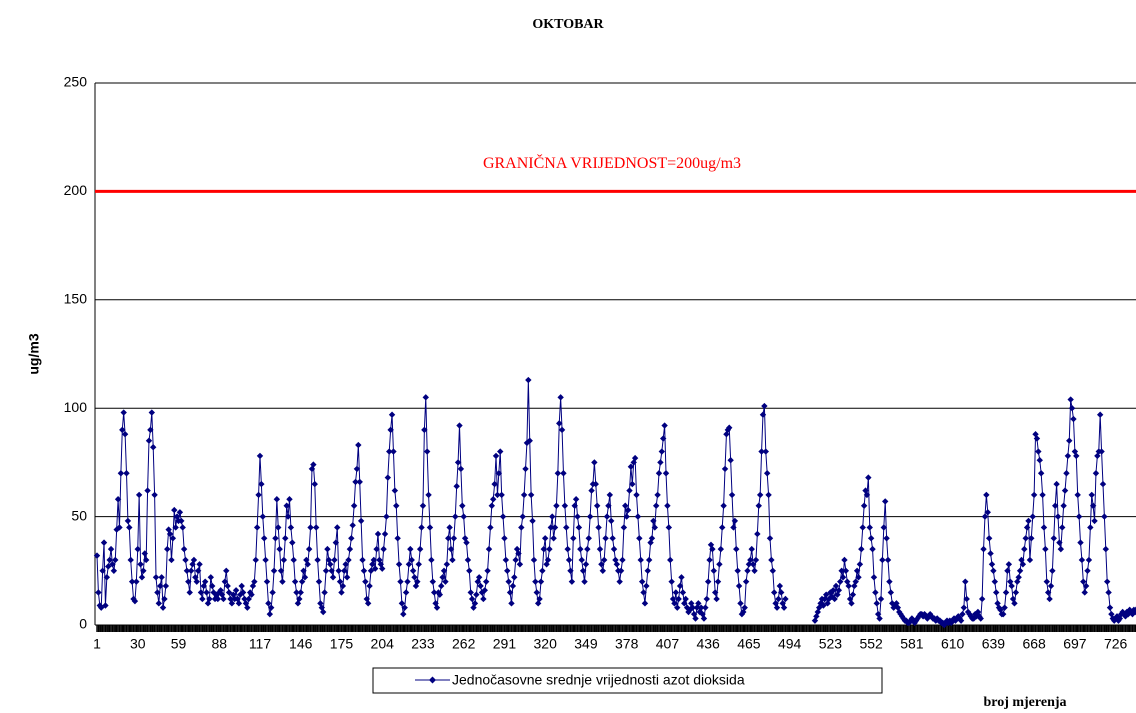 Image resolution: width=1136 pixels, height=713 pixels. I want to click on x-tick-label: 233, so click(423, 644).